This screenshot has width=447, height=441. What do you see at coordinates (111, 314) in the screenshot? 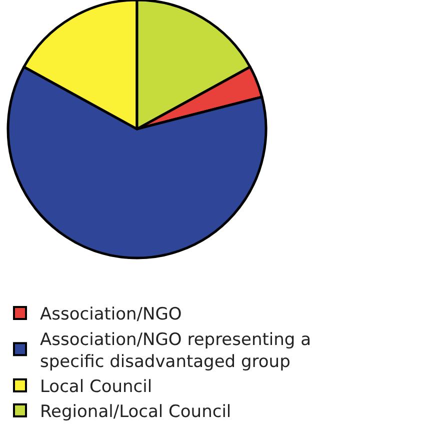
I see `legend-label: Association/NGO` at bounding box center [111, 314].